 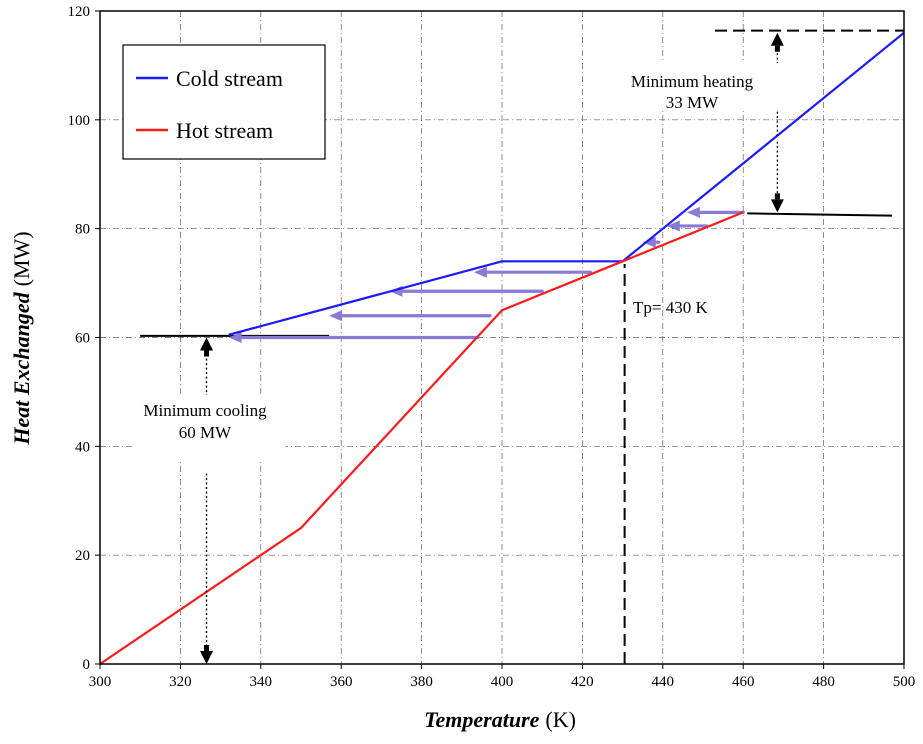 I want to click on y-tick-label: 0, so click(x=87, y=665).